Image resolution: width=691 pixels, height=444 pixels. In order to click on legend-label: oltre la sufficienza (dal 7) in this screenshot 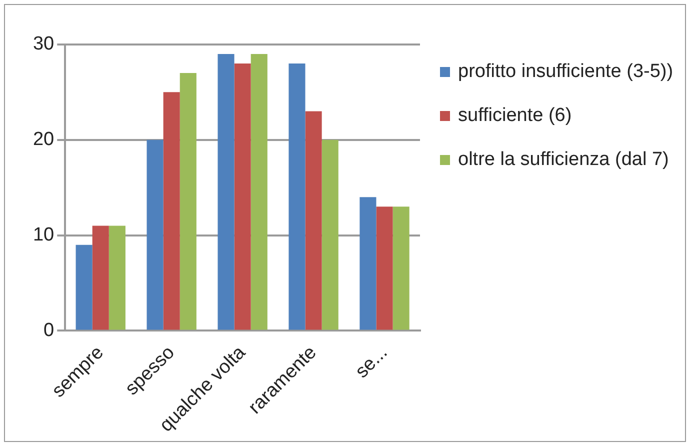, I will do `click(563, 160)`.